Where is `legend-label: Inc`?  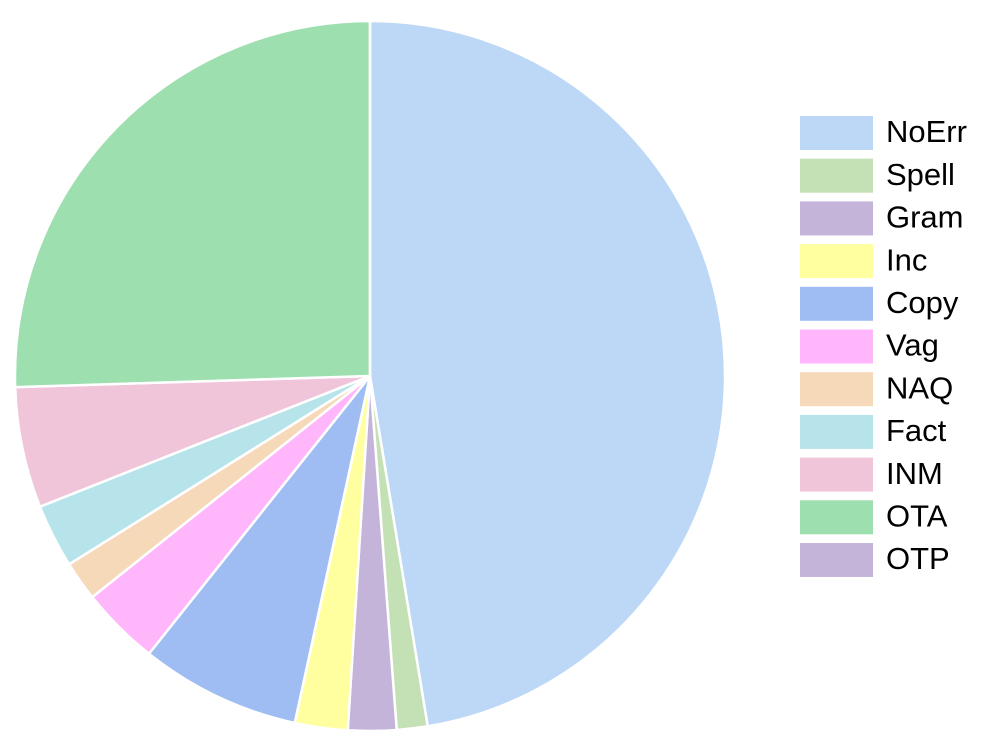
legend-label: Inc is located at coordinates (906, 259).